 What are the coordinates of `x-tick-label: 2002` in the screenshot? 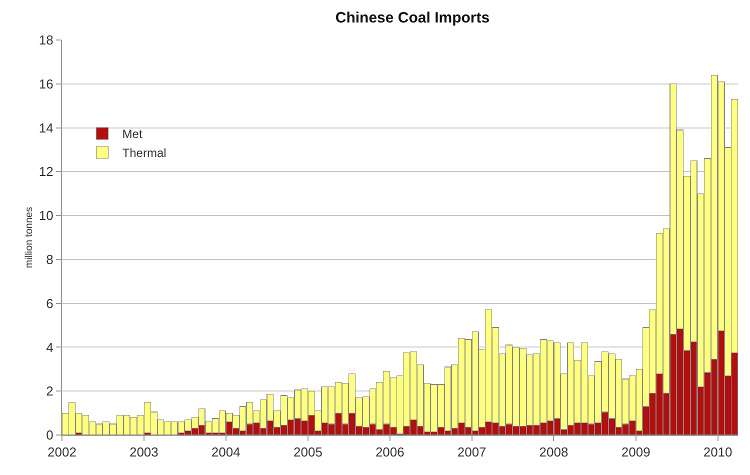 It's located at (62, 452).